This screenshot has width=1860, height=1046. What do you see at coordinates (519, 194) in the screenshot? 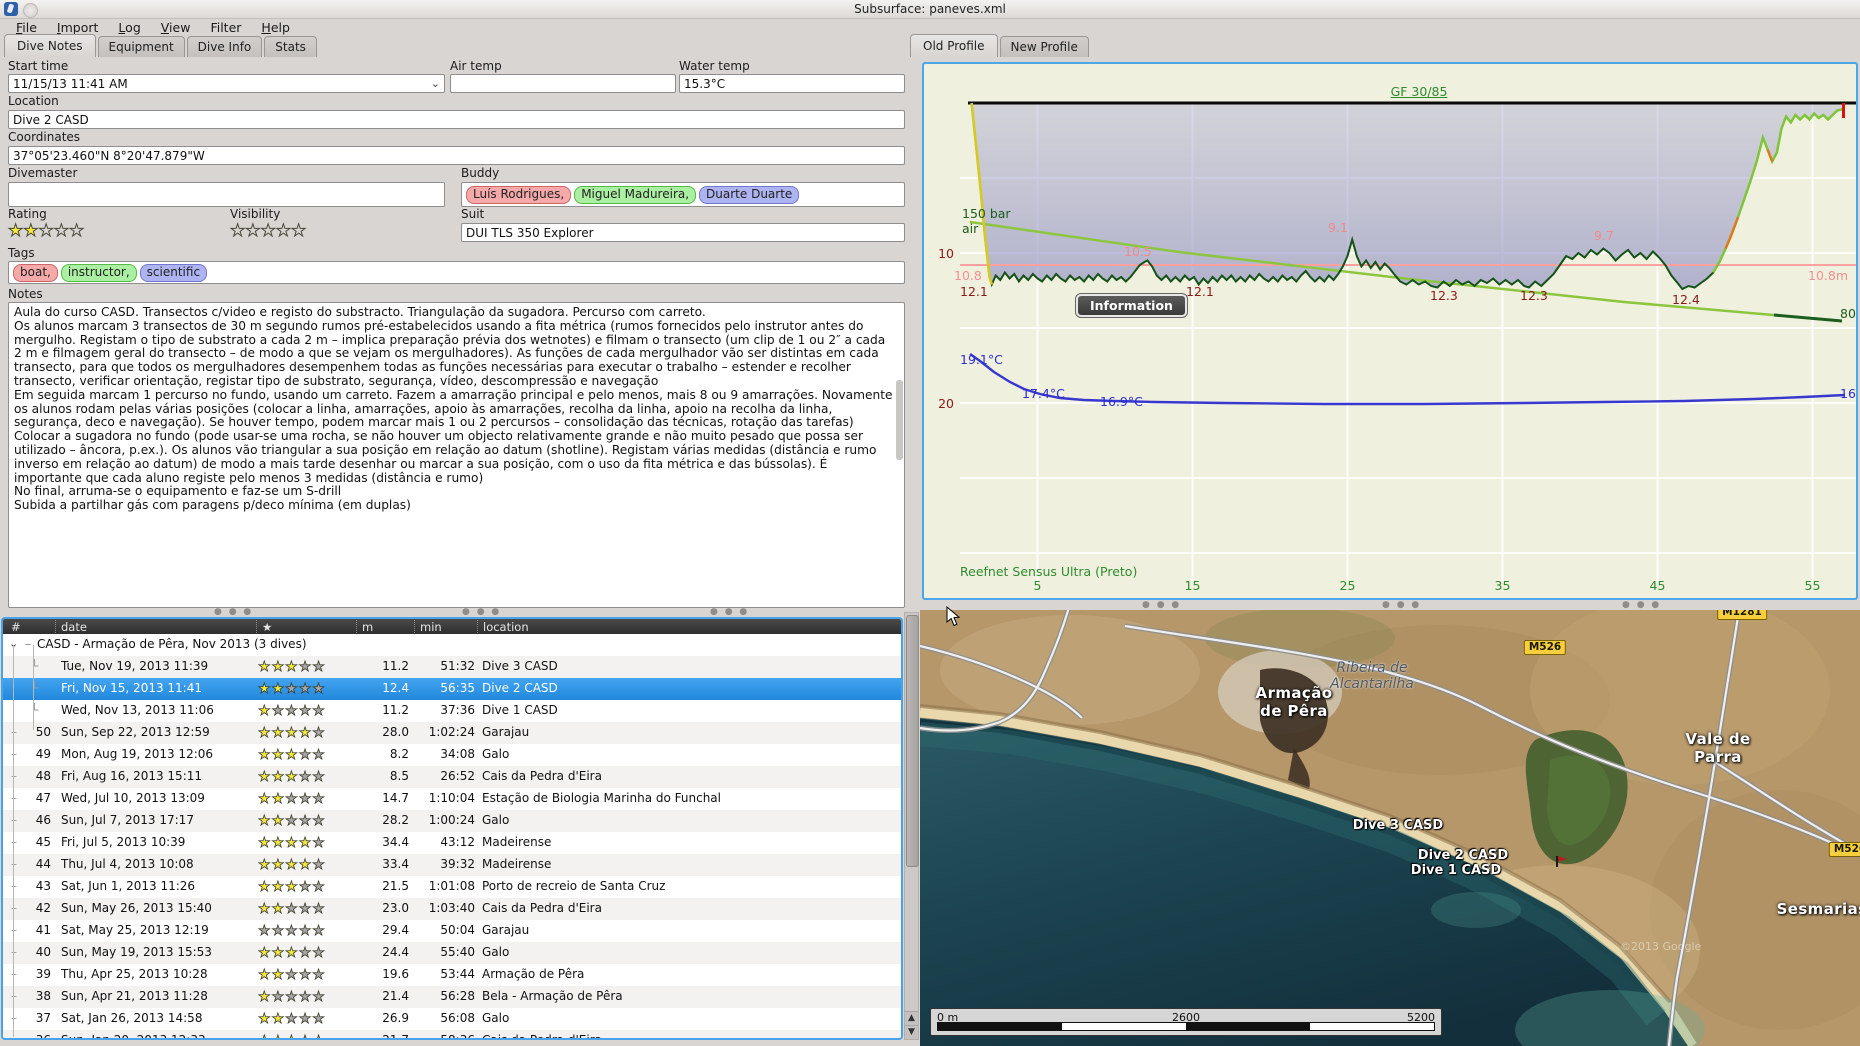
I see `buddy-pill: Luís Rodrigues,` at bounding box center [519, 194].